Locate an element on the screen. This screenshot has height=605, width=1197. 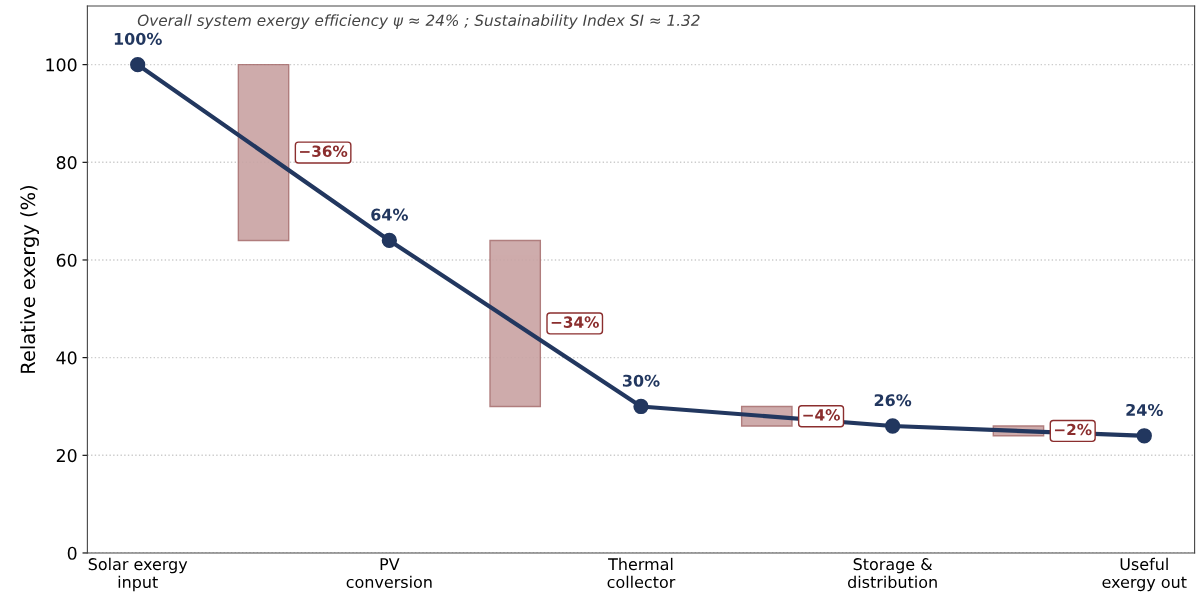
annotation: −4% is located at coordinates (821, 415).